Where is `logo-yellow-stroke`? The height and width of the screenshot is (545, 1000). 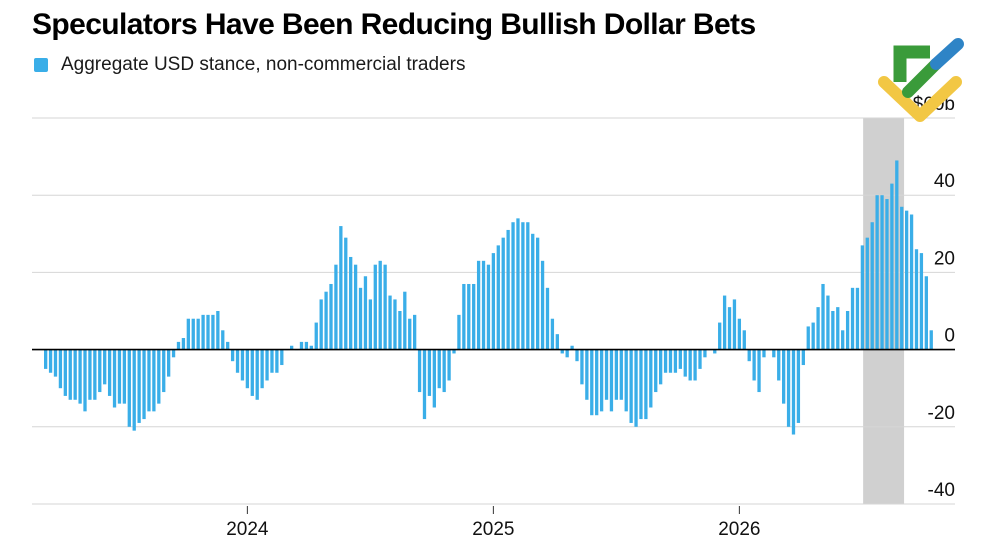
logo-yellow-stroke is located at coordinates (920, 99).